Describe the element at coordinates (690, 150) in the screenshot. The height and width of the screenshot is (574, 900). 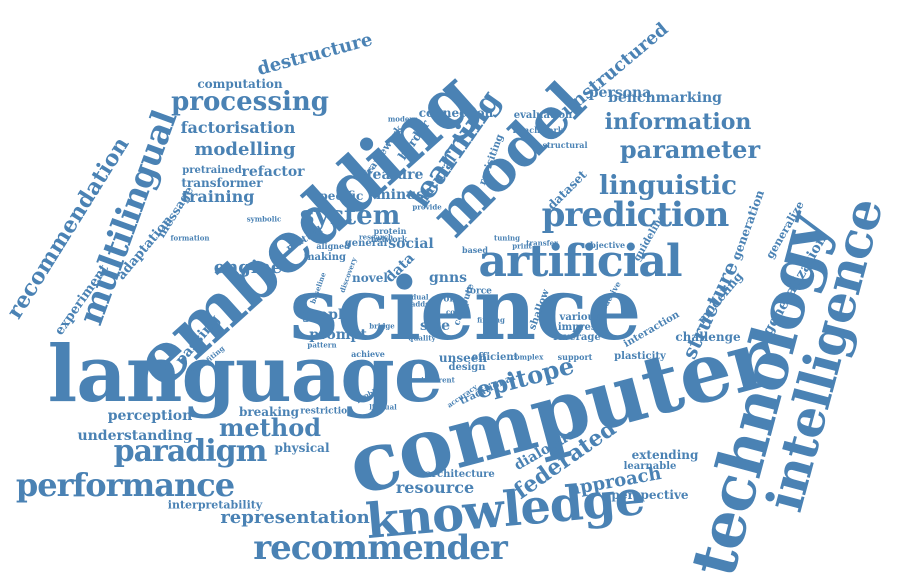
I see `word-parameter: parameter` at that location.